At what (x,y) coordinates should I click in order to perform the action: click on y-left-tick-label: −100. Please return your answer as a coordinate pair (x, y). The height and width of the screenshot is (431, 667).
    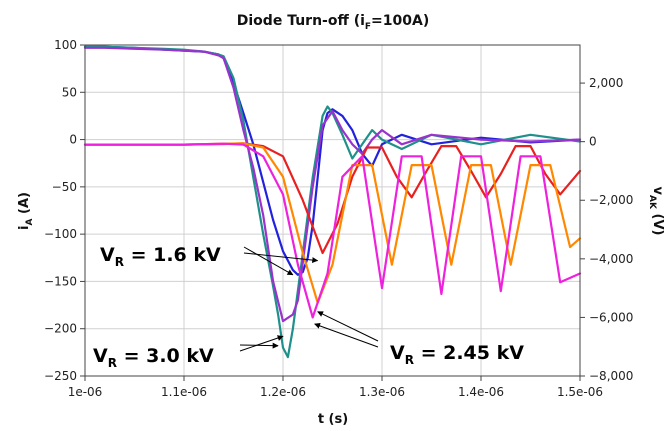
    Looking at the image, I should click on (60, 234).